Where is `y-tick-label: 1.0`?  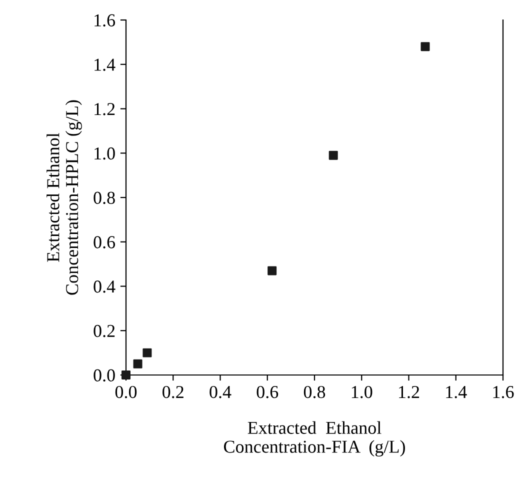 y-tick-label: 1.0 is located at coordinates (104, 153).